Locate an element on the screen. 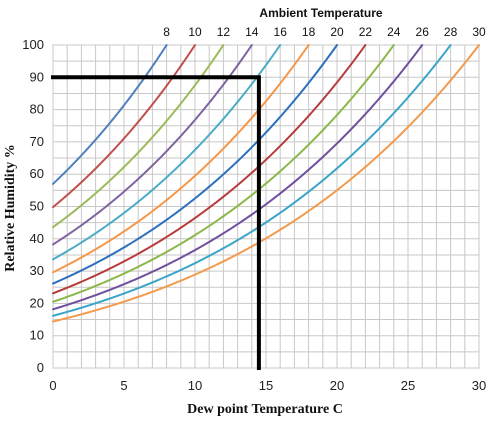  y-tick-label: 40 is located at coordinates (37, 238).